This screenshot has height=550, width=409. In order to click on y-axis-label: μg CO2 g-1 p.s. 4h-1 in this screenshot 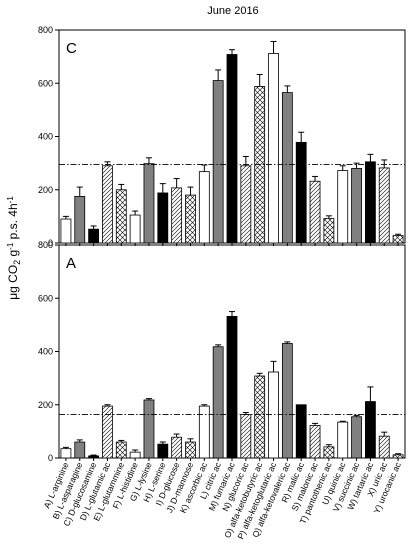, I will do `click(14, 248)`.